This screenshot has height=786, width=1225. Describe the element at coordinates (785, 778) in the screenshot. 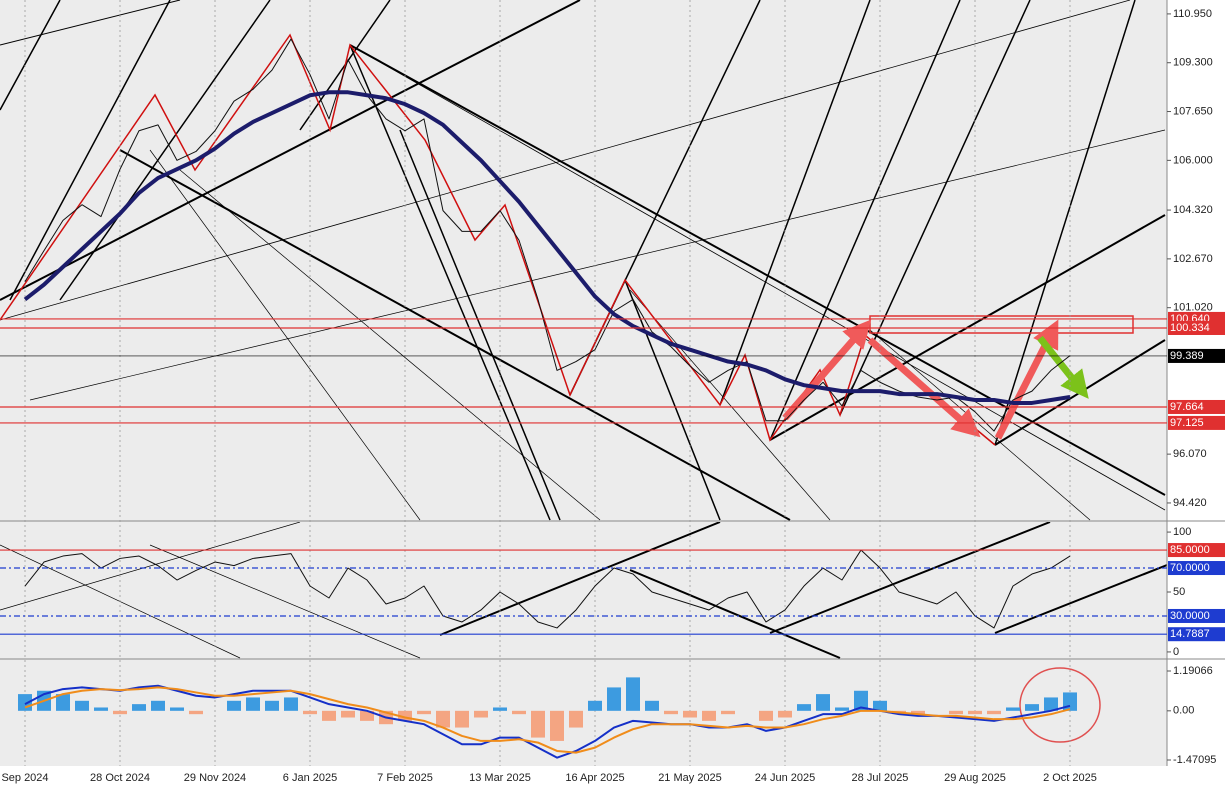

I see `x-tick-label: 24 Jun 2025` at that location.